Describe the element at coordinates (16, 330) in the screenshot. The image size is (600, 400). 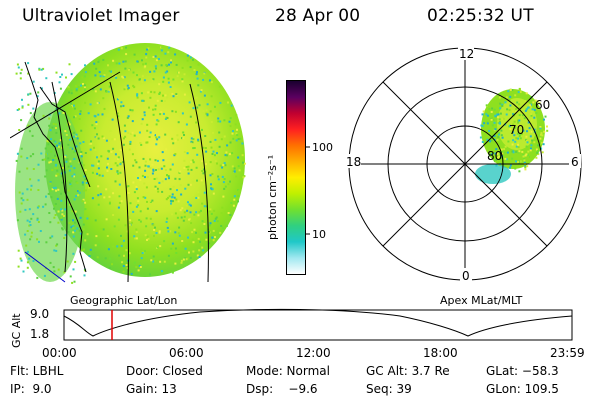
I see `altitude-label: GC Alt` at that location.